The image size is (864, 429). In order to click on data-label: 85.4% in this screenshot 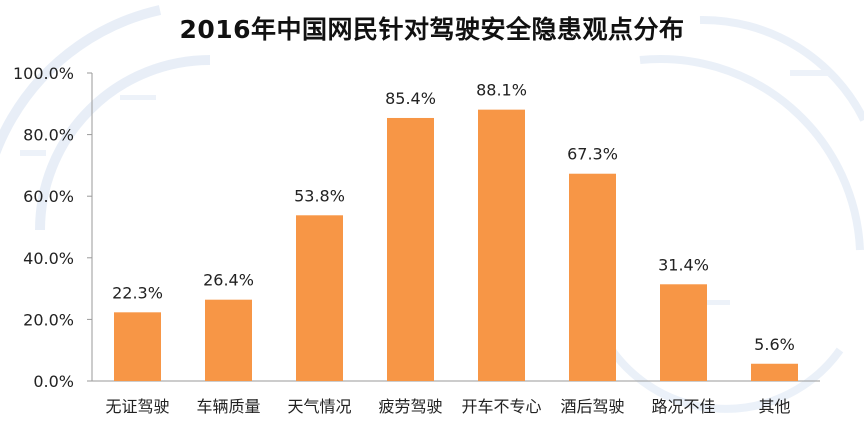, I will do `click(410, 98)`.